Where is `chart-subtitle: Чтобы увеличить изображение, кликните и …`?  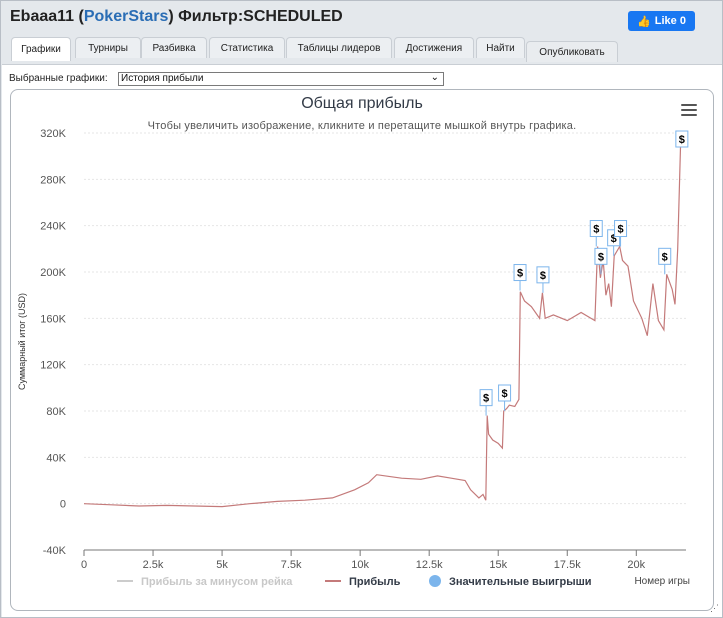
chart-subtitle: Чтобы увеличить изображение, кликните и … is located at coordinates (362, 126).